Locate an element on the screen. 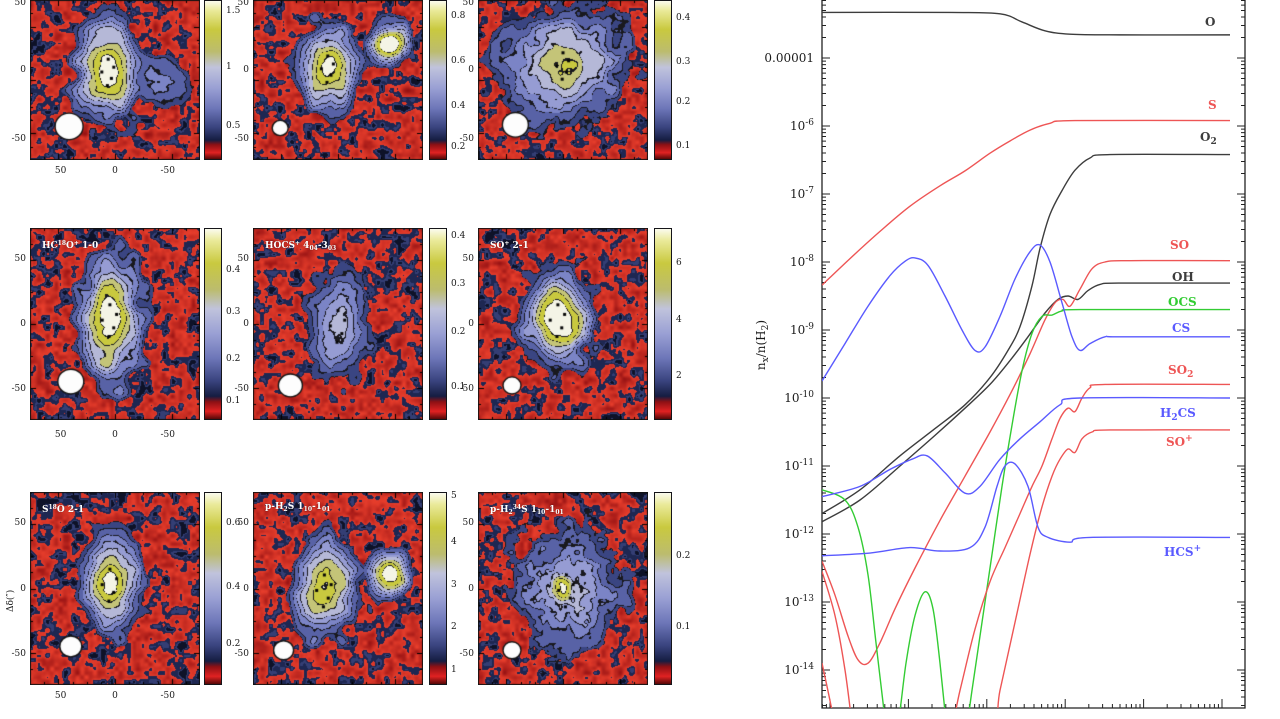 This screenshot has height=719, width=1280. species-label-HCS+: HCS+ is located at coordinates (1182, 551).